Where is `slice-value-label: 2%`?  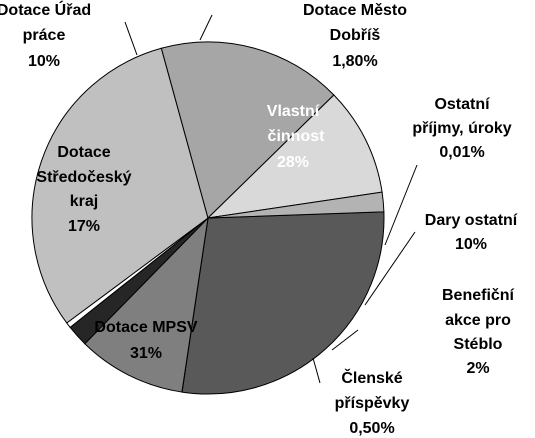 slice-value-label: 2% is located at coordinates (477, 368).